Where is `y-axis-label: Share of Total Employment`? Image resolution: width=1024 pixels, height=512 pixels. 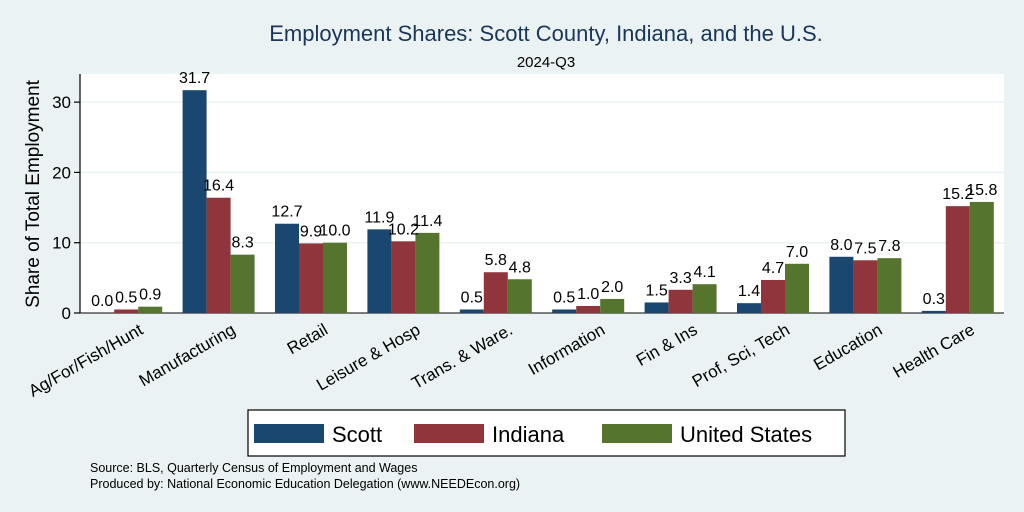 y-axis-label: Share of Total Employment is located at coordinates (33, 193).